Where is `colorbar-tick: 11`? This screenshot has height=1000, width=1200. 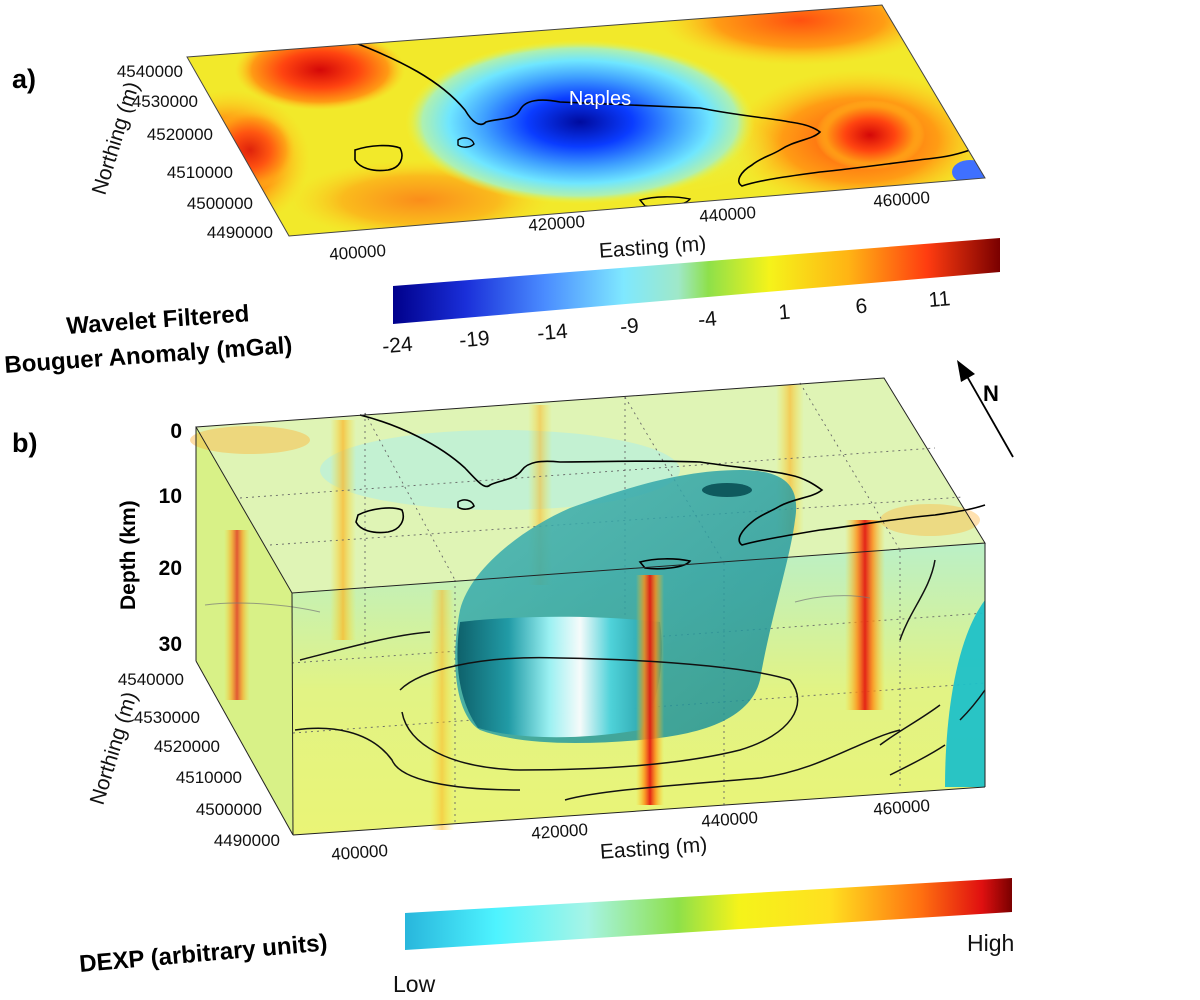 colorbar-tick: 11 is located at coordinates (940, 299).